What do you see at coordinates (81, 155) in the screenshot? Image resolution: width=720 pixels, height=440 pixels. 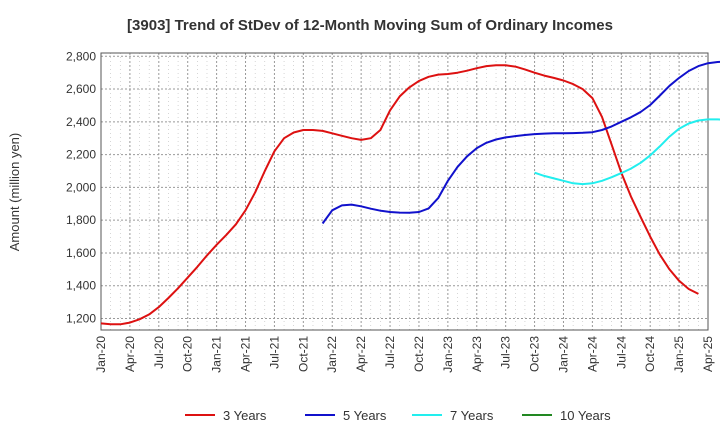 I see `y-tick-label: 2,200` at bounding box center [81, 155].